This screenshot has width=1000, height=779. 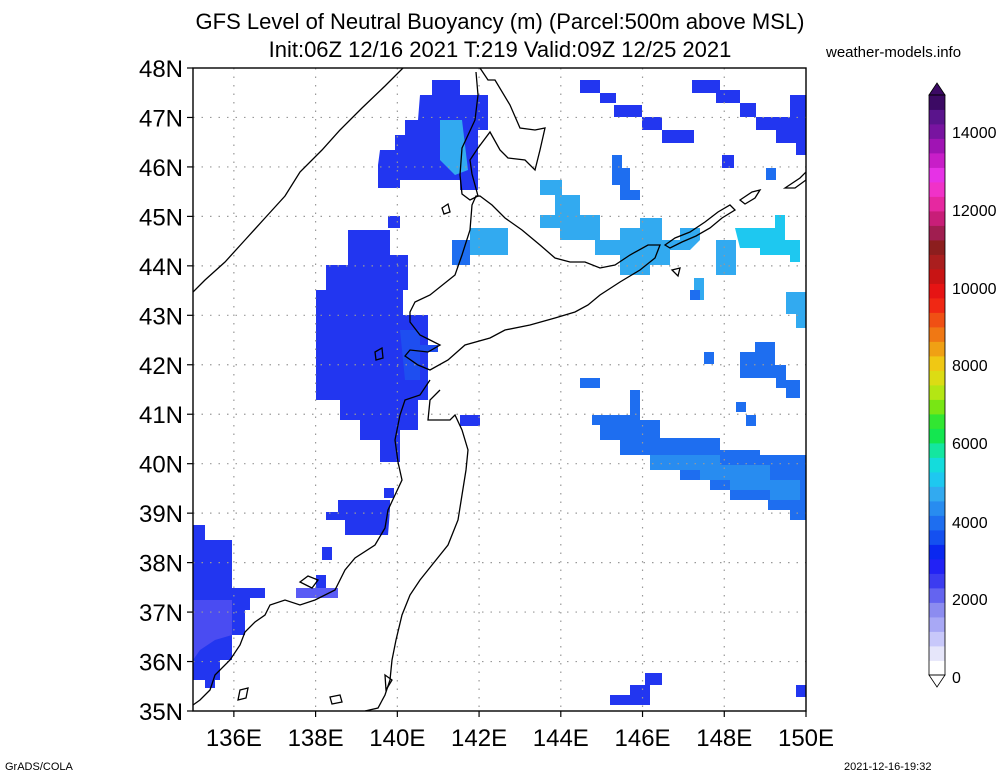 What do you see at coordinates (532, 283) in the screenshot?
I see `coastline-hokkaido` at bounding box center [532, 283].